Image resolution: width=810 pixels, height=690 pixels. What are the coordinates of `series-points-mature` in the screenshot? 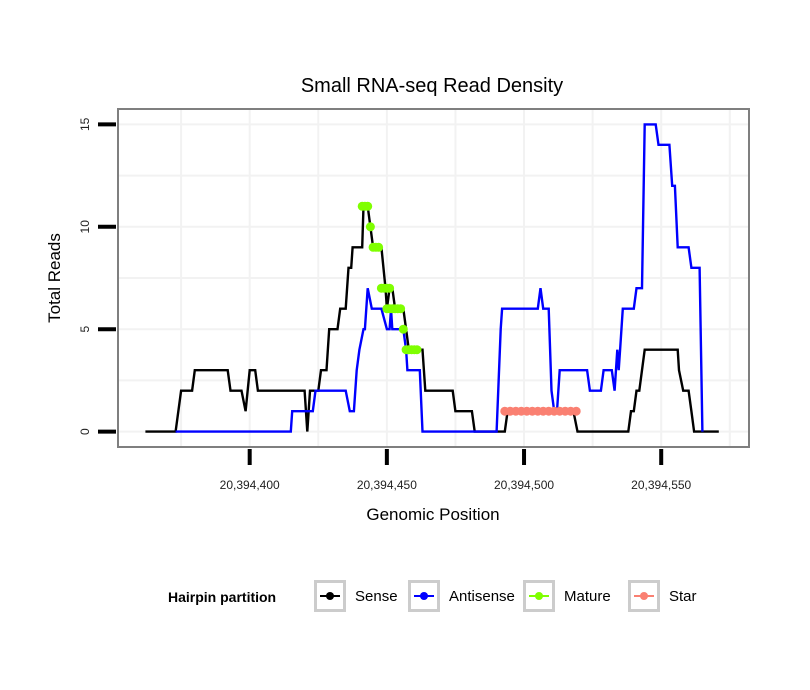 It's located at (389, 278).